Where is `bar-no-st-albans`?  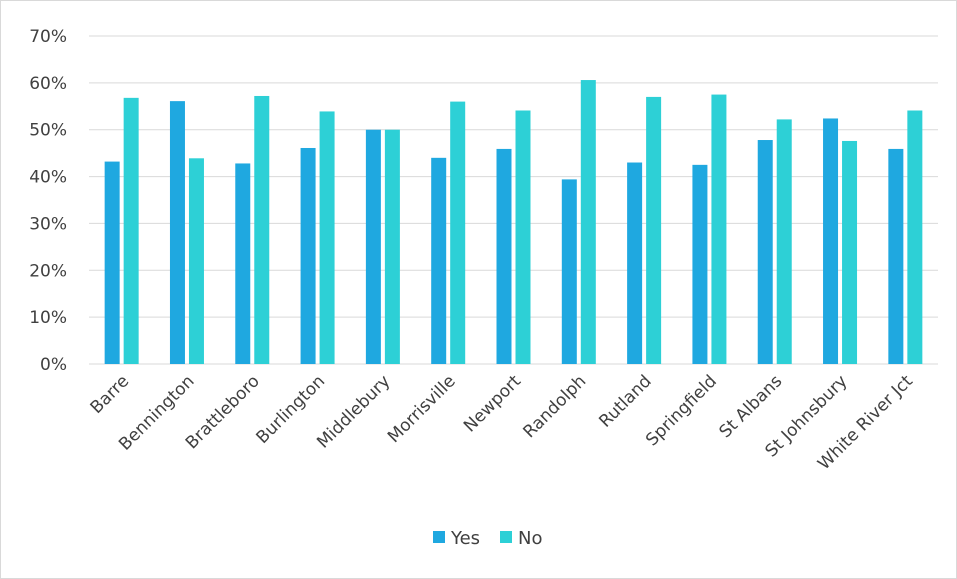 bar-no-st-albans is located at coordinates (784, 241).